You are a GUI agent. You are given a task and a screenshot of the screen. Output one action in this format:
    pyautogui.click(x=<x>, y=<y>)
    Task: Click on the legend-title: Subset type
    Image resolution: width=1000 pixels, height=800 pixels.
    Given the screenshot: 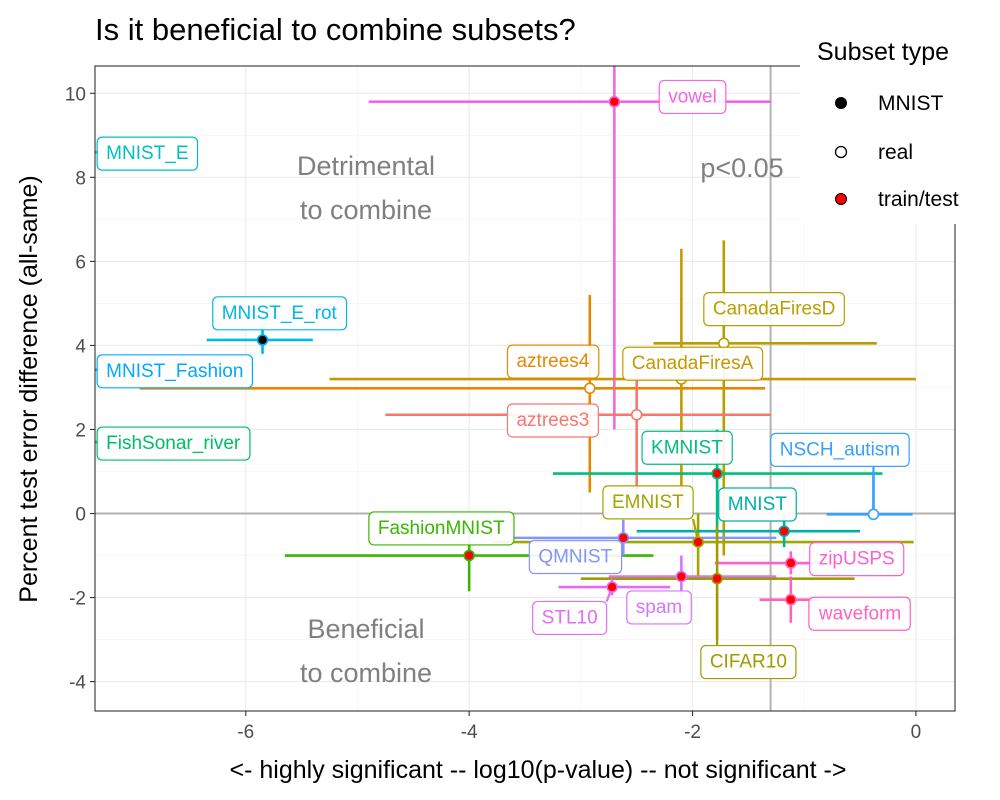 What is the action you would take?
    pyautogui.click(x=883, y=52)
    